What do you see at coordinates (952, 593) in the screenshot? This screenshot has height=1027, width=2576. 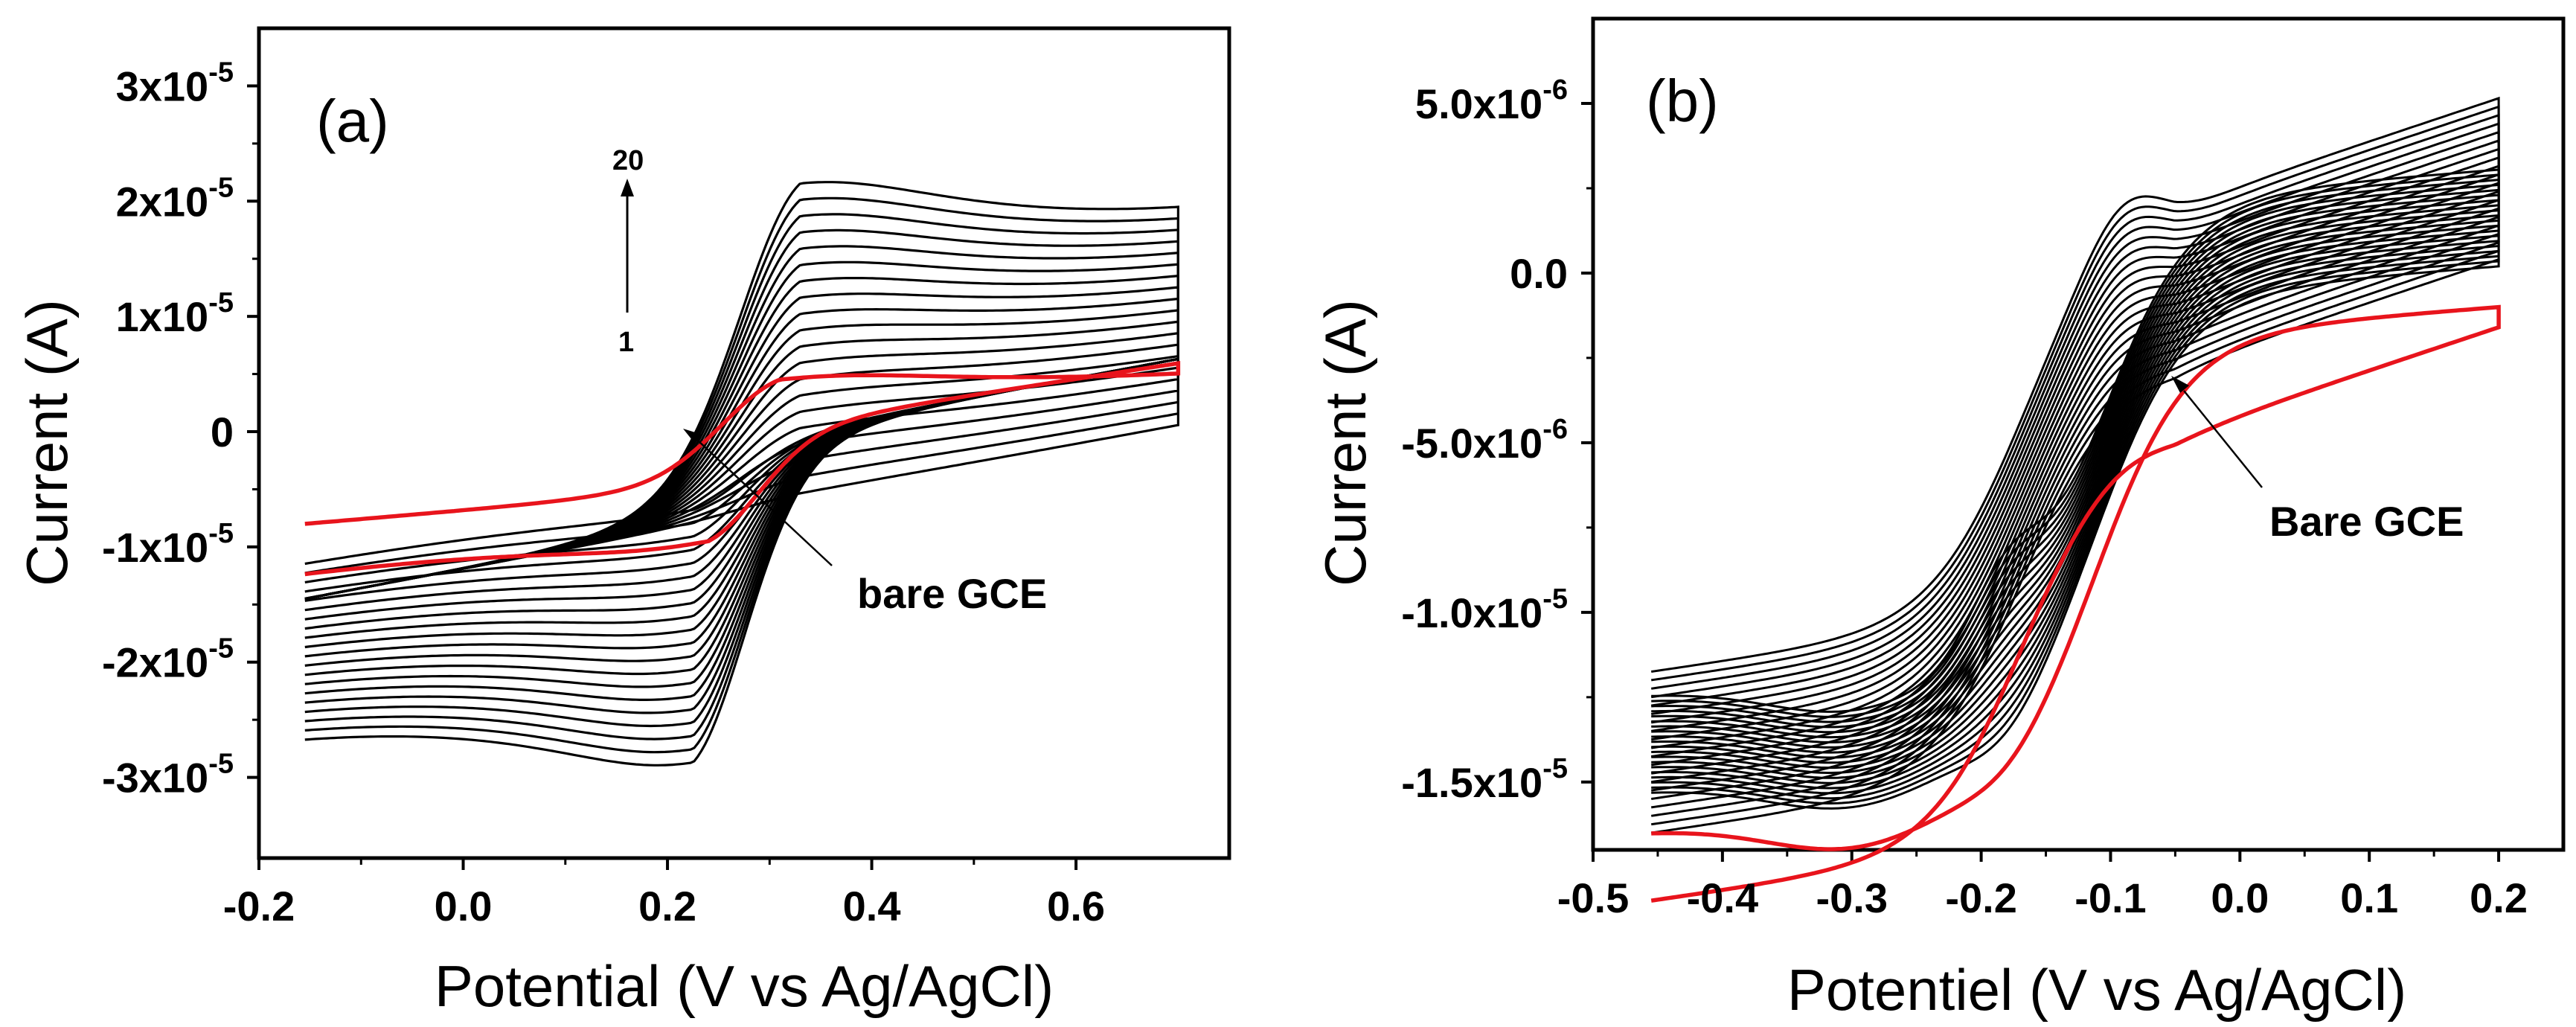 I see `annotation-bare-gce: bare GCE` at bounding box center [952, 593].